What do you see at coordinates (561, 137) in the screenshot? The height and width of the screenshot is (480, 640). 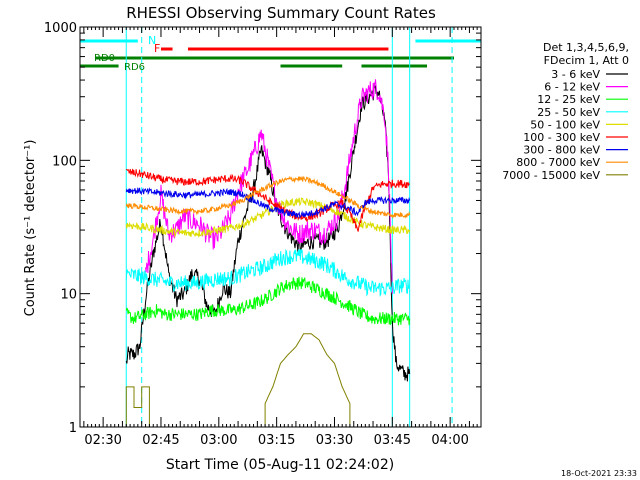 I see `legend-entry-label: 100 - 300 keV` at bounding box center [561, 137].